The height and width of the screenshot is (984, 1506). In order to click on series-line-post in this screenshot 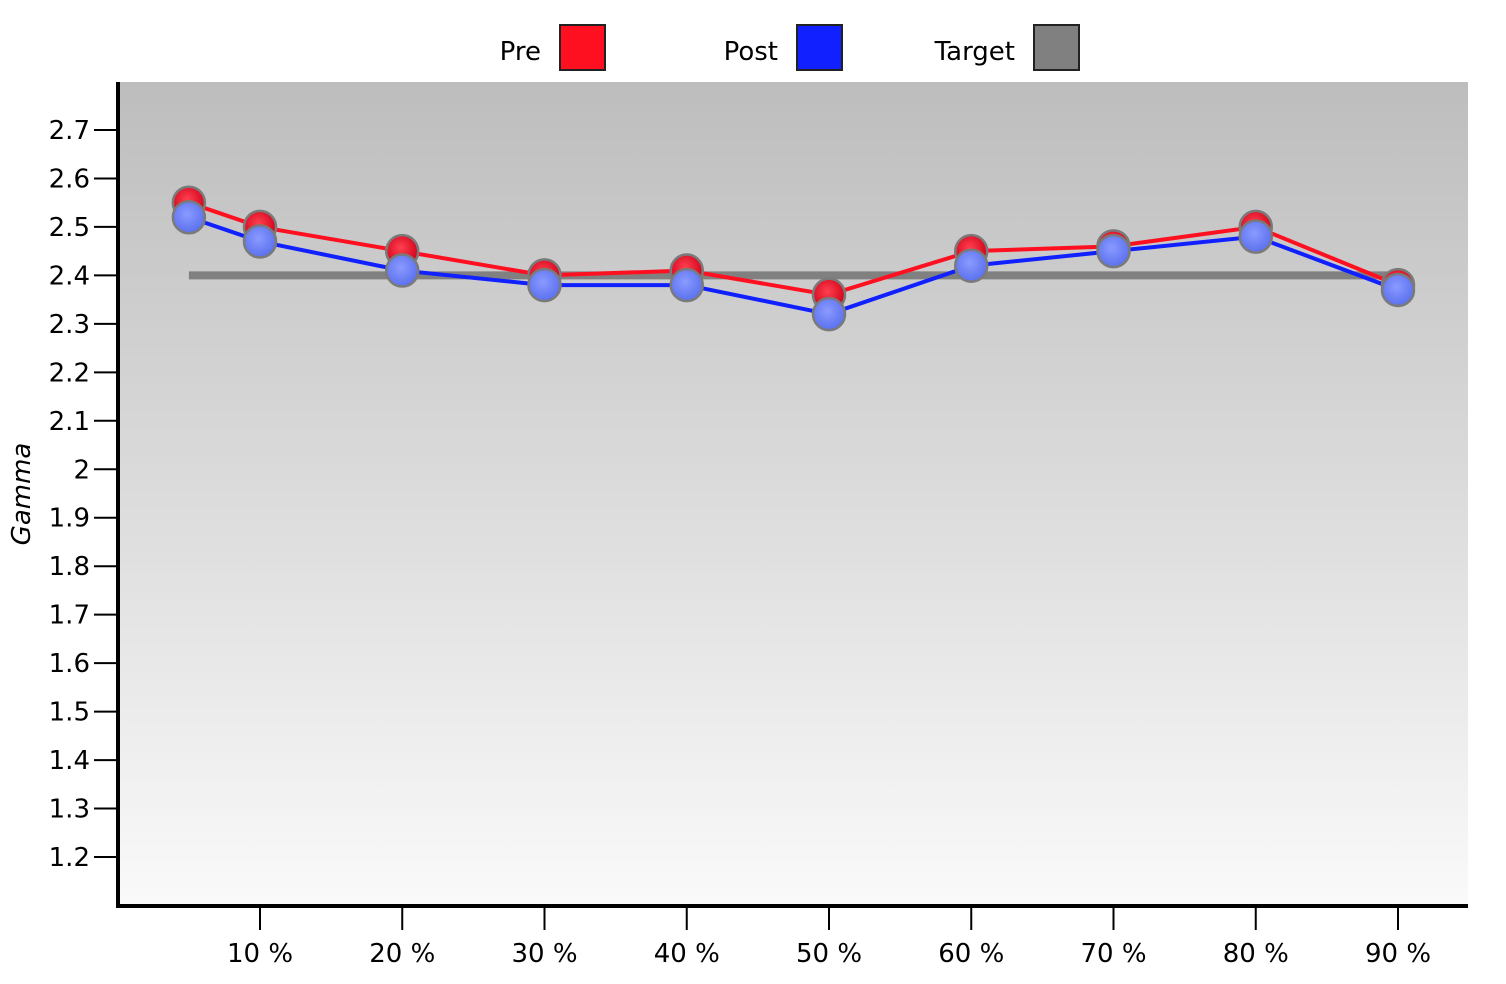, I will do `click(793, 266)`.